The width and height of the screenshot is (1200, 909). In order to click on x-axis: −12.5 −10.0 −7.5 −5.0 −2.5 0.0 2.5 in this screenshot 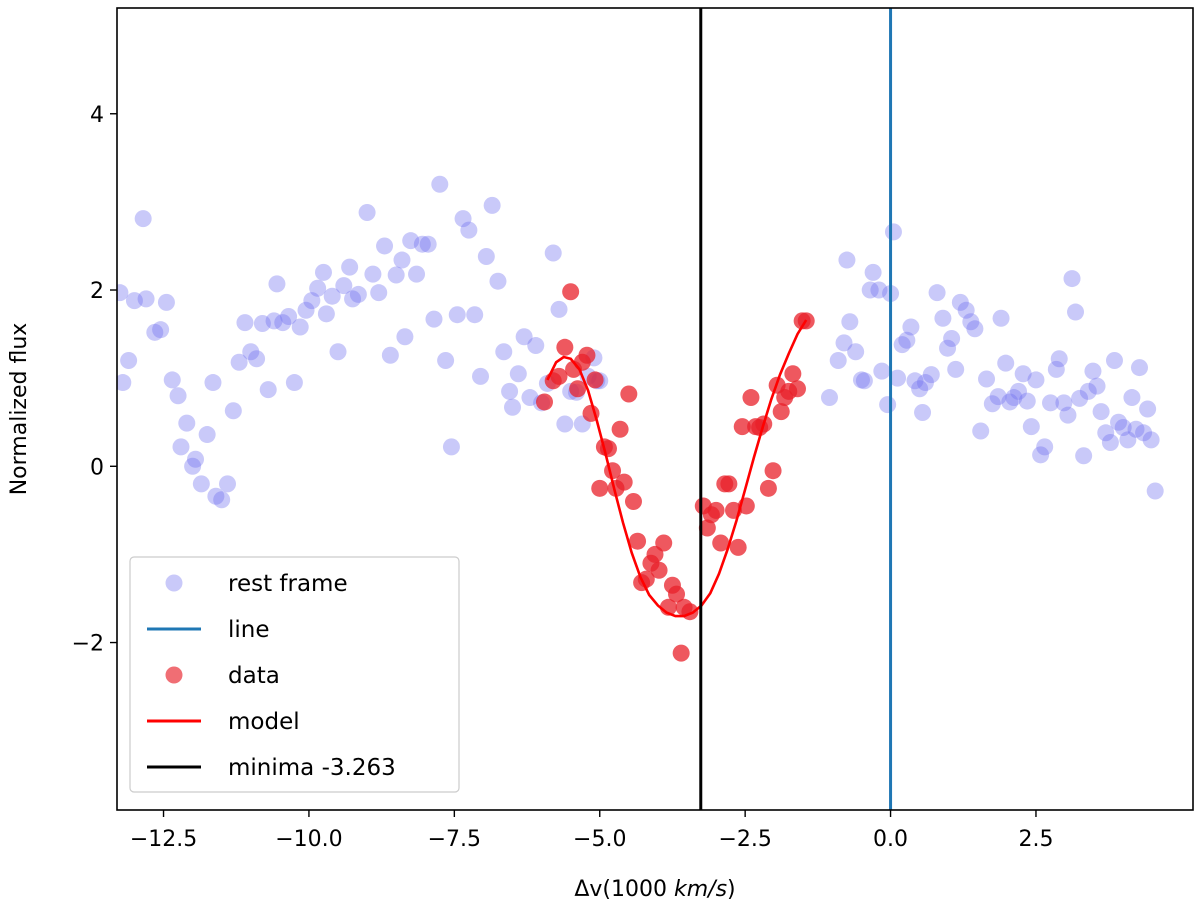, I will do `click(591, 831)`.